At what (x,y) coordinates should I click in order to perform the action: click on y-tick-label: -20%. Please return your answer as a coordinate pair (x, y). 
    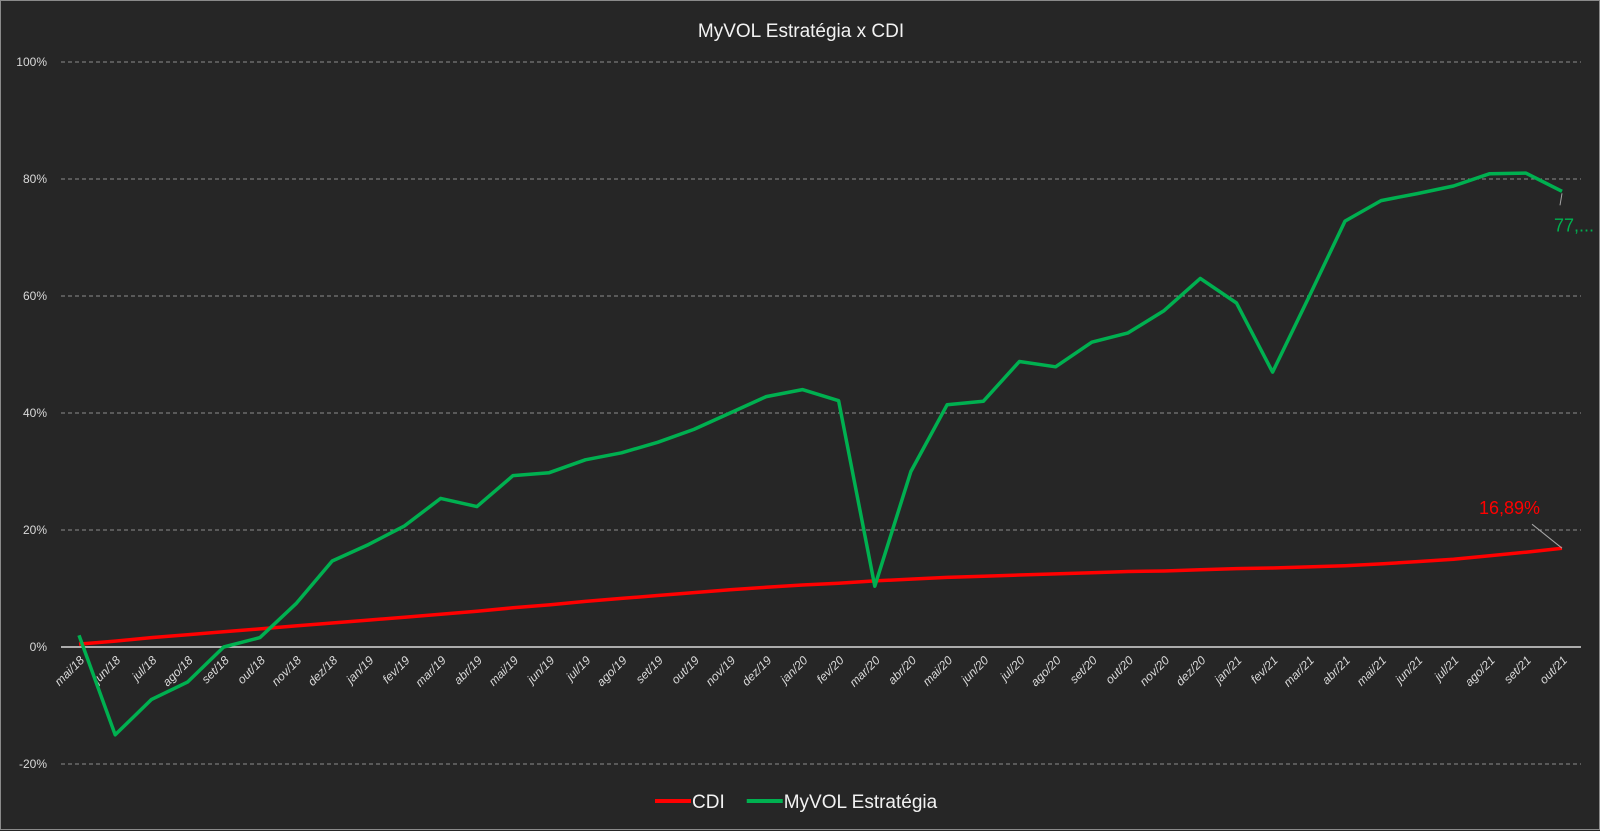
    Looking at the image, I should click on (33, 764).